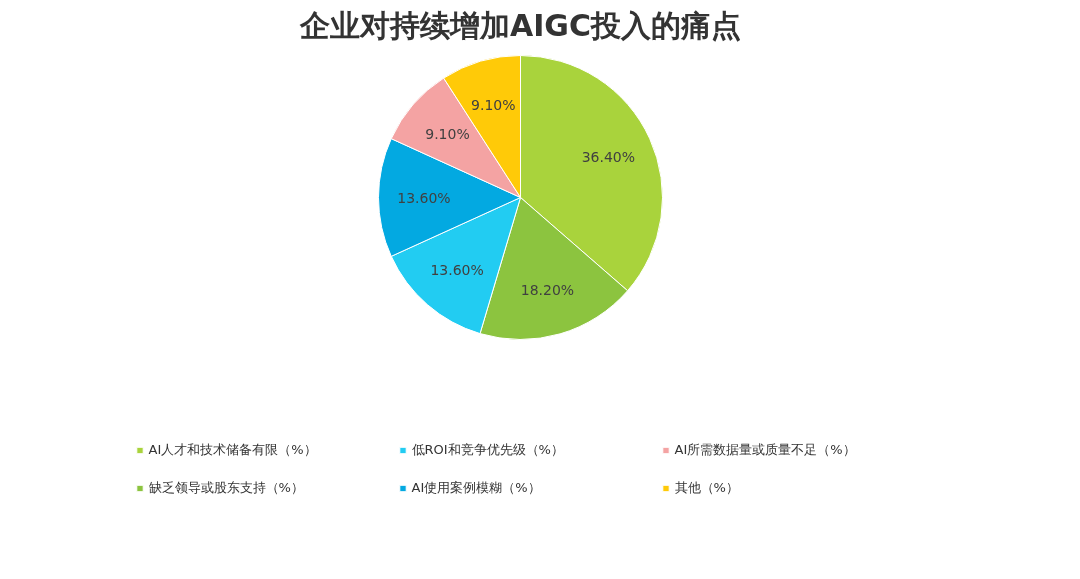  Describe the element at coordinates (765, 450) in the screenshot. I see `legend-label: AI所需数据量或质量不足（%）` at that location.